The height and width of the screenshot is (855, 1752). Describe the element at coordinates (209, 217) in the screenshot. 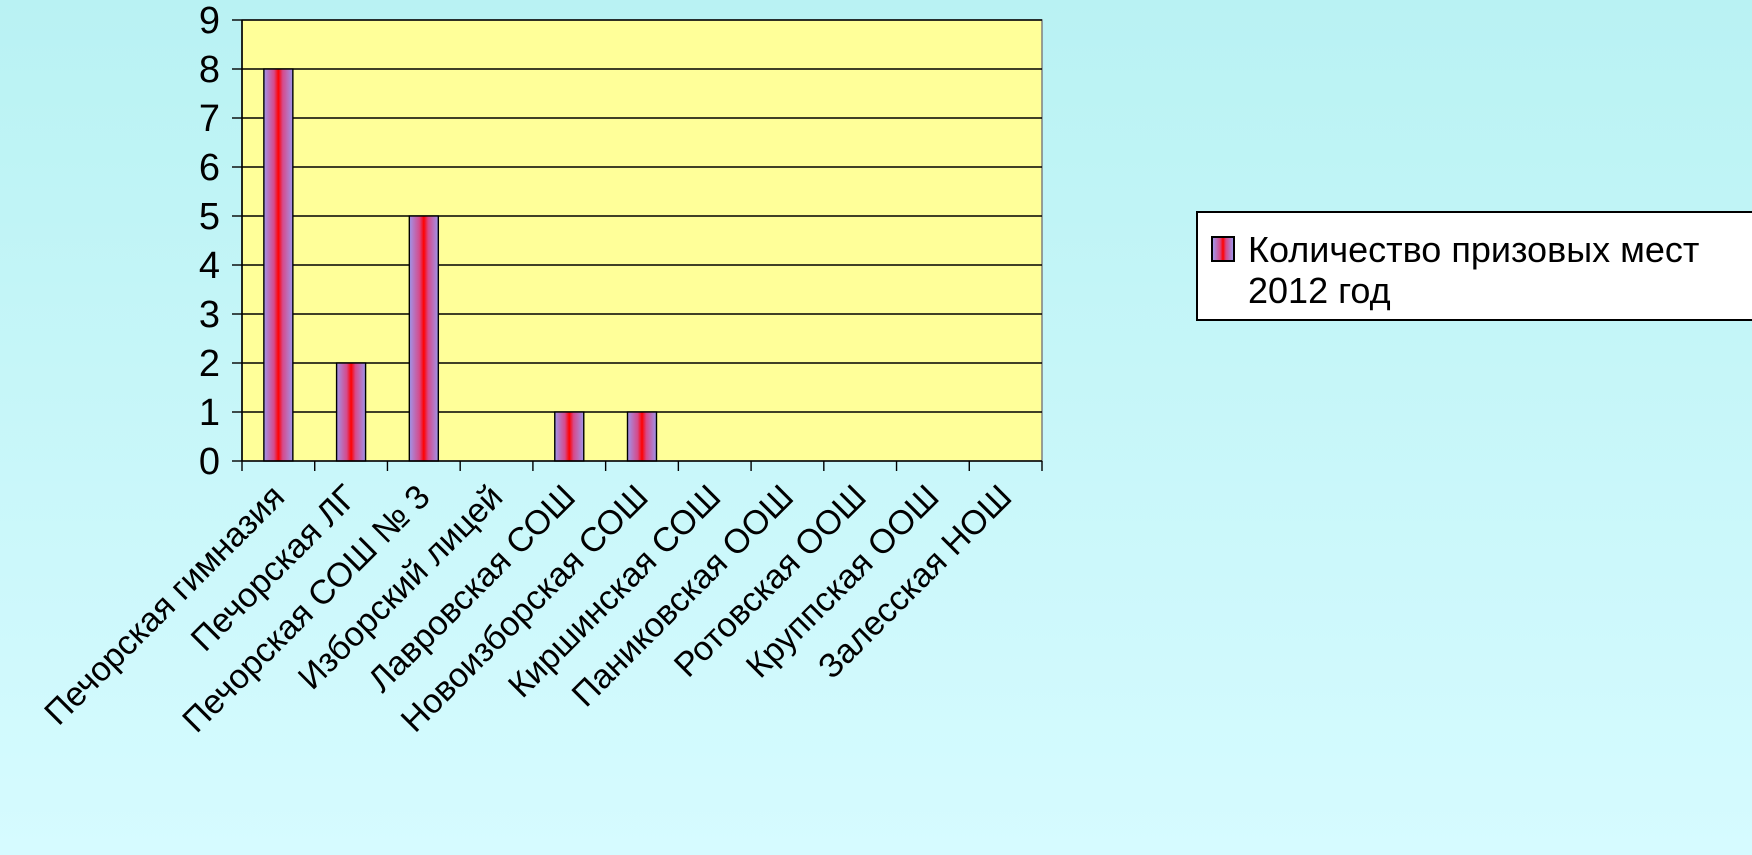

I see `y-tick-label: 5` at that location.